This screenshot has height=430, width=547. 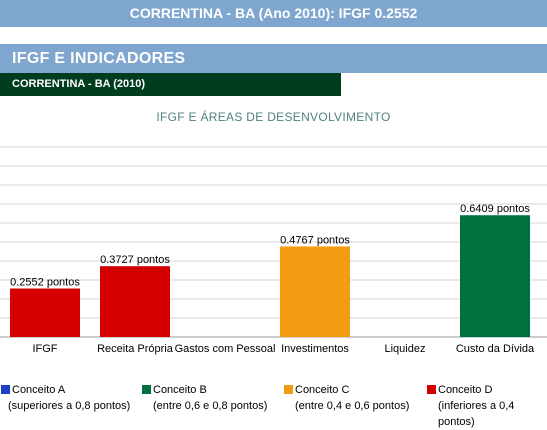 I want to click on category-label-4: Liquidez, so click(x=405, y=349).